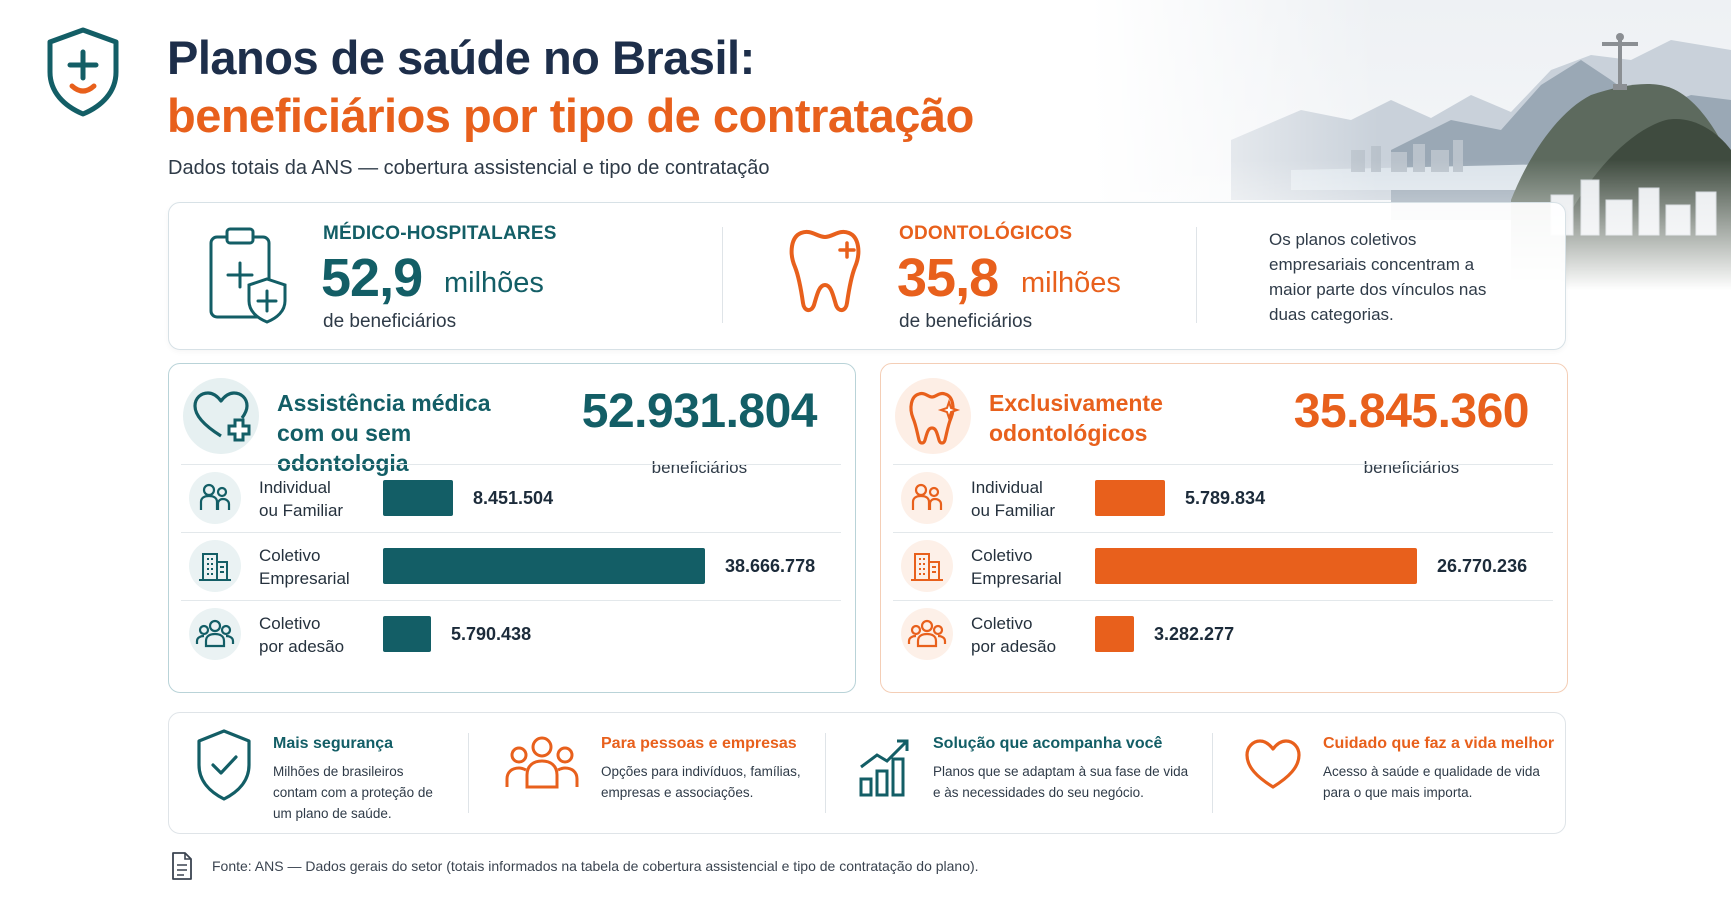  What do you see at coordinates (491, 634) in the screenshot?
I see `bar-value-label: 5.790.438` at bounding box center [491, 634].